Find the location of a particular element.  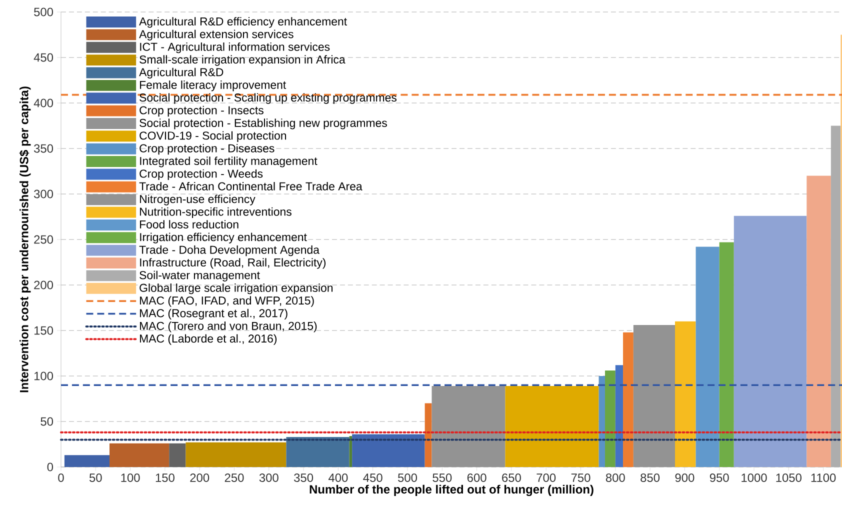

x-tick-label: 300 is located at coordinates (268, 478).